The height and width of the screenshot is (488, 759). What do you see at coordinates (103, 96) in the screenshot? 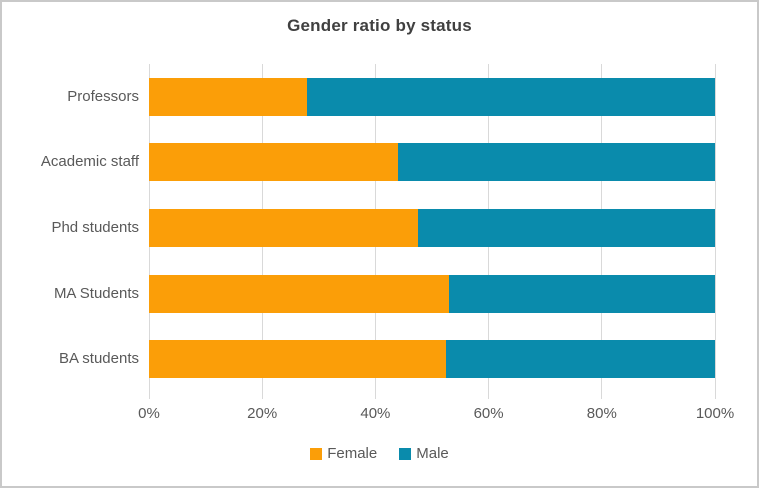
I see `category-label: Professors` at bounding box center [103, 96].